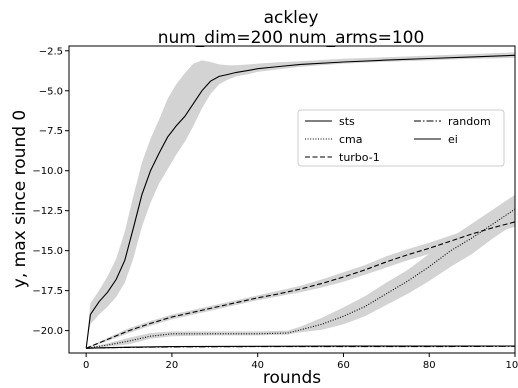 The height and width of the screenshot is (388, 518). Describe the element at coordinates (47, 331) in the screenshot. I see `y-tick-label--20: −20.0` at that location.